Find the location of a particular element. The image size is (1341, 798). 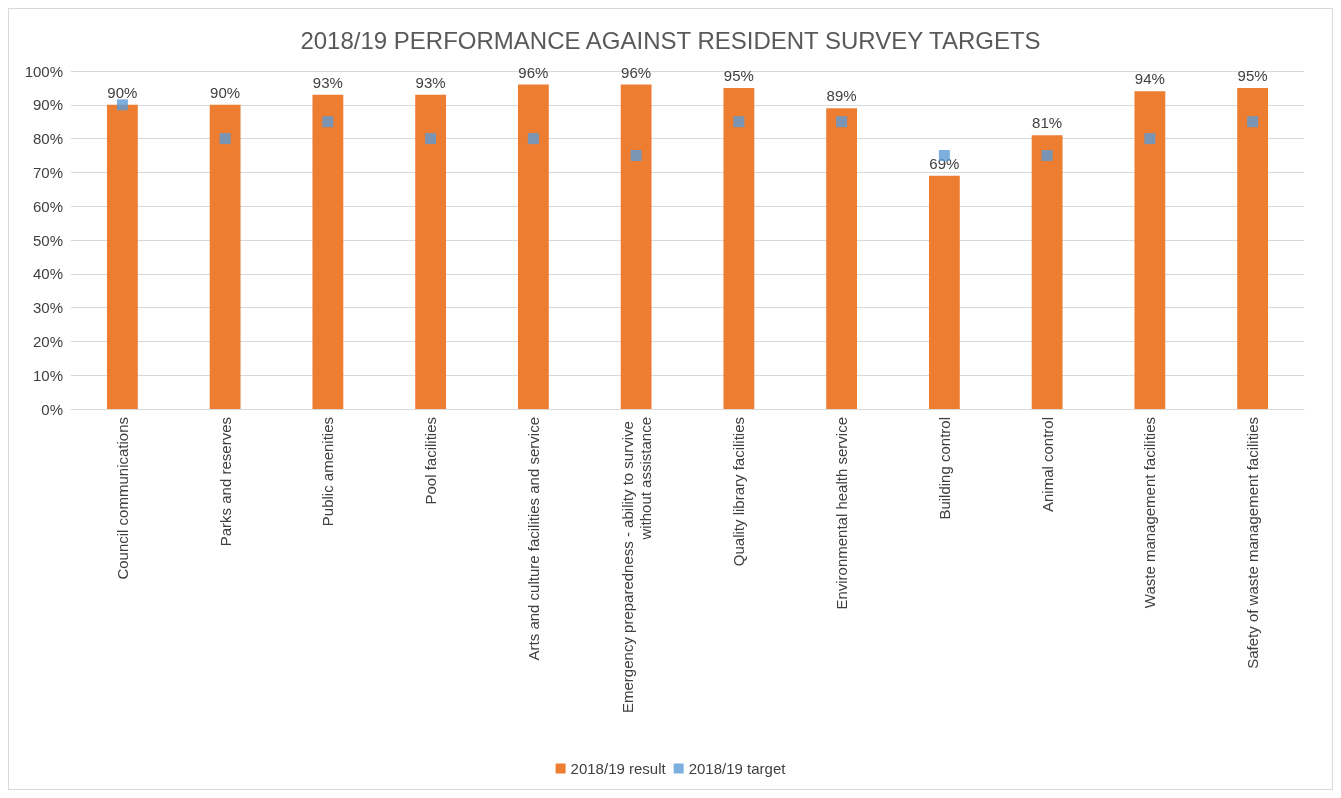

y-tick-label: 40% is located at coordinates (47, 274).